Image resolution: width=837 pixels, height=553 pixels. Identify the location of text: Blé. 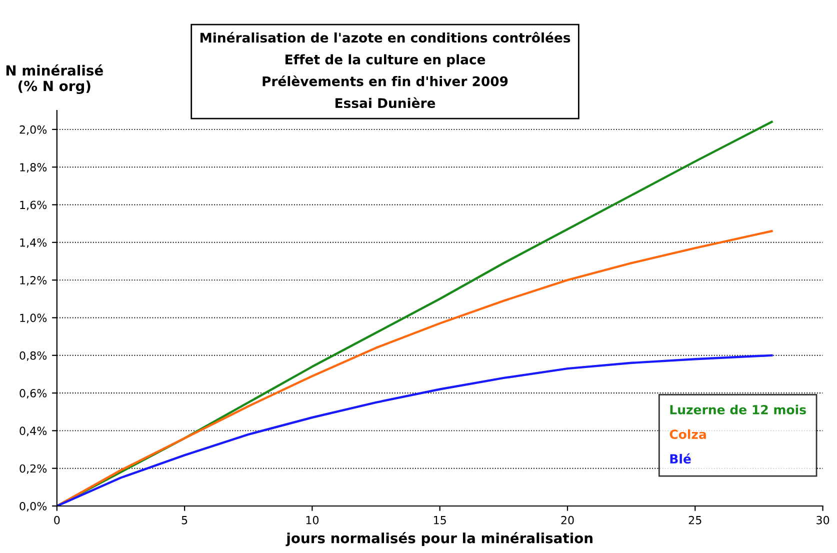
(680, 458).